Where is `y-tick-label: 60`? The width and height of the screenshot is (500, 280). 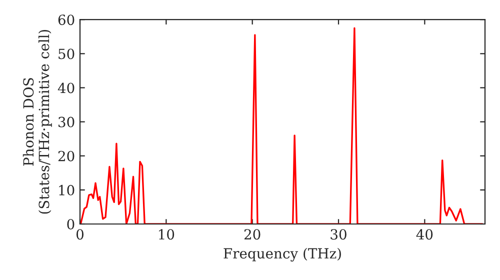
y-tick-label: 60 is located at coordinates (66, 20).